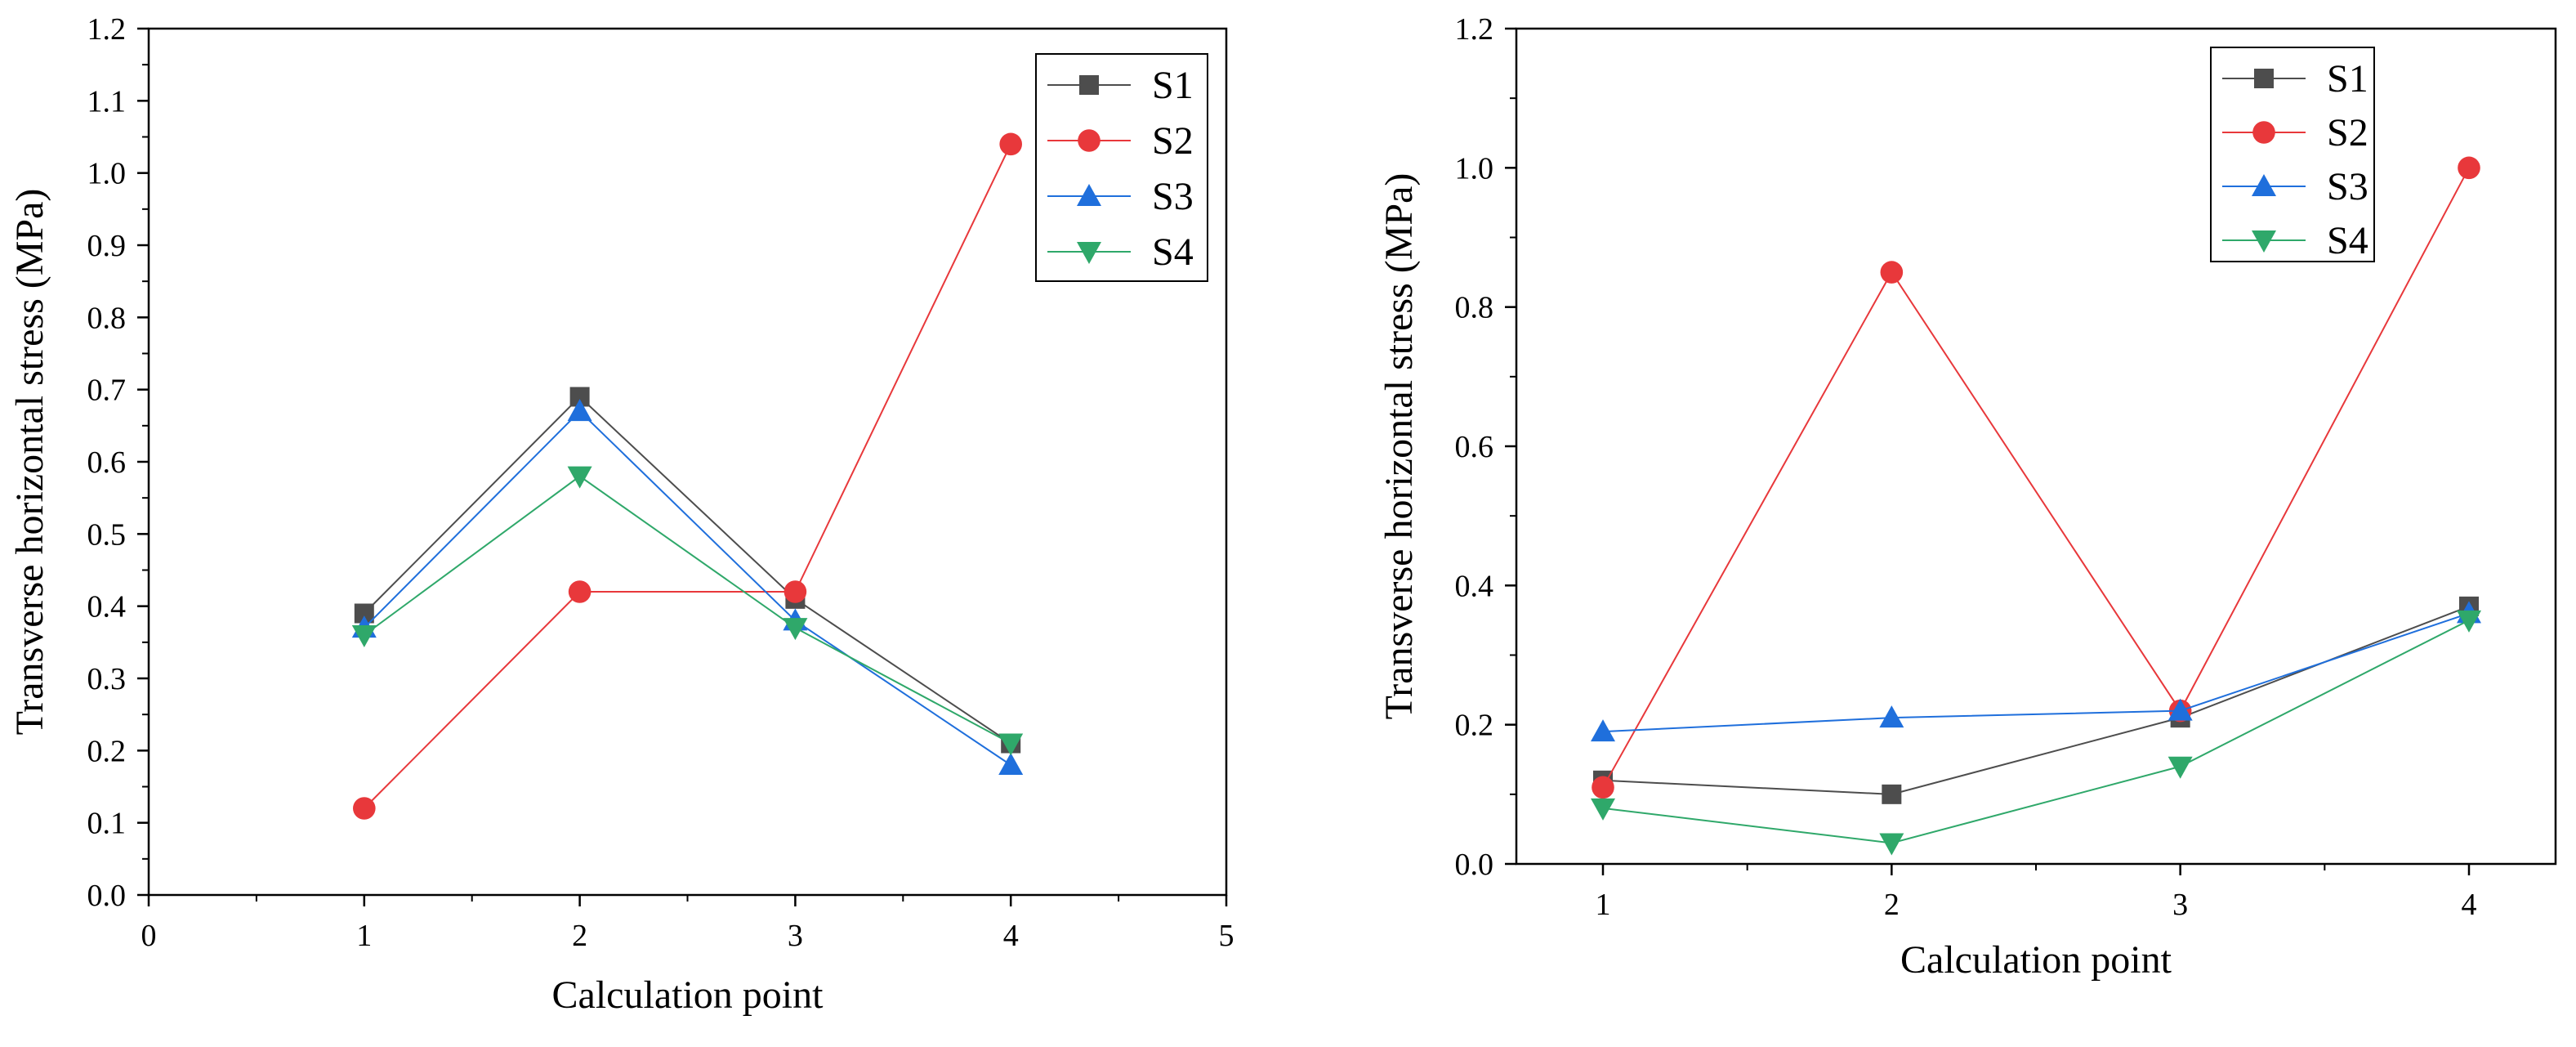 The height and width of the screenshot is (1047, 2576). What do you see at coordinates (149, 936) in the screenshot?
I see `x-tick-label: 0` at bounding box center [149, 936].